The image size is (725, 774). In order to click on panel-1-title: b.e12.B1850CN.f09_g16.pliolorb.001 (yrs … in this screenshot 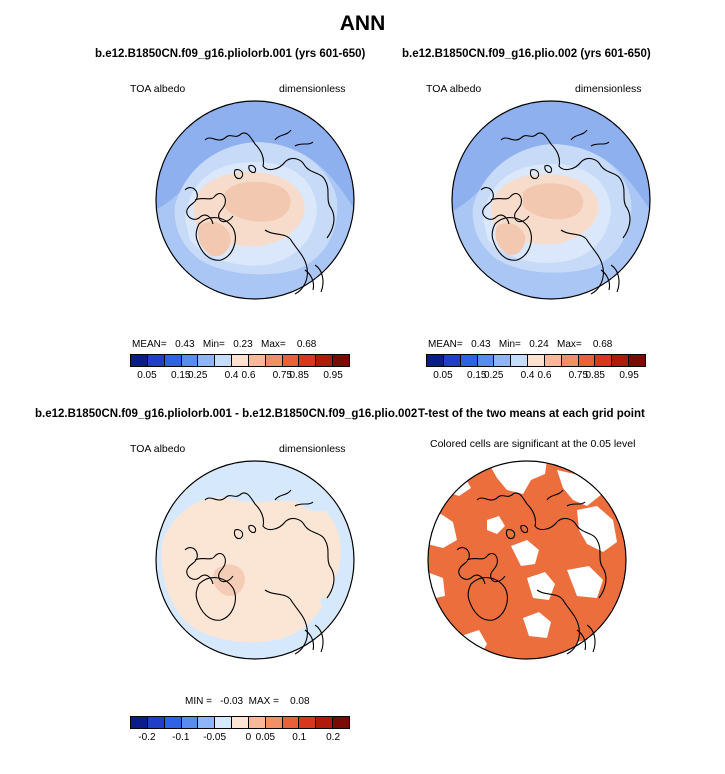, I will do `click(230, 54)`.